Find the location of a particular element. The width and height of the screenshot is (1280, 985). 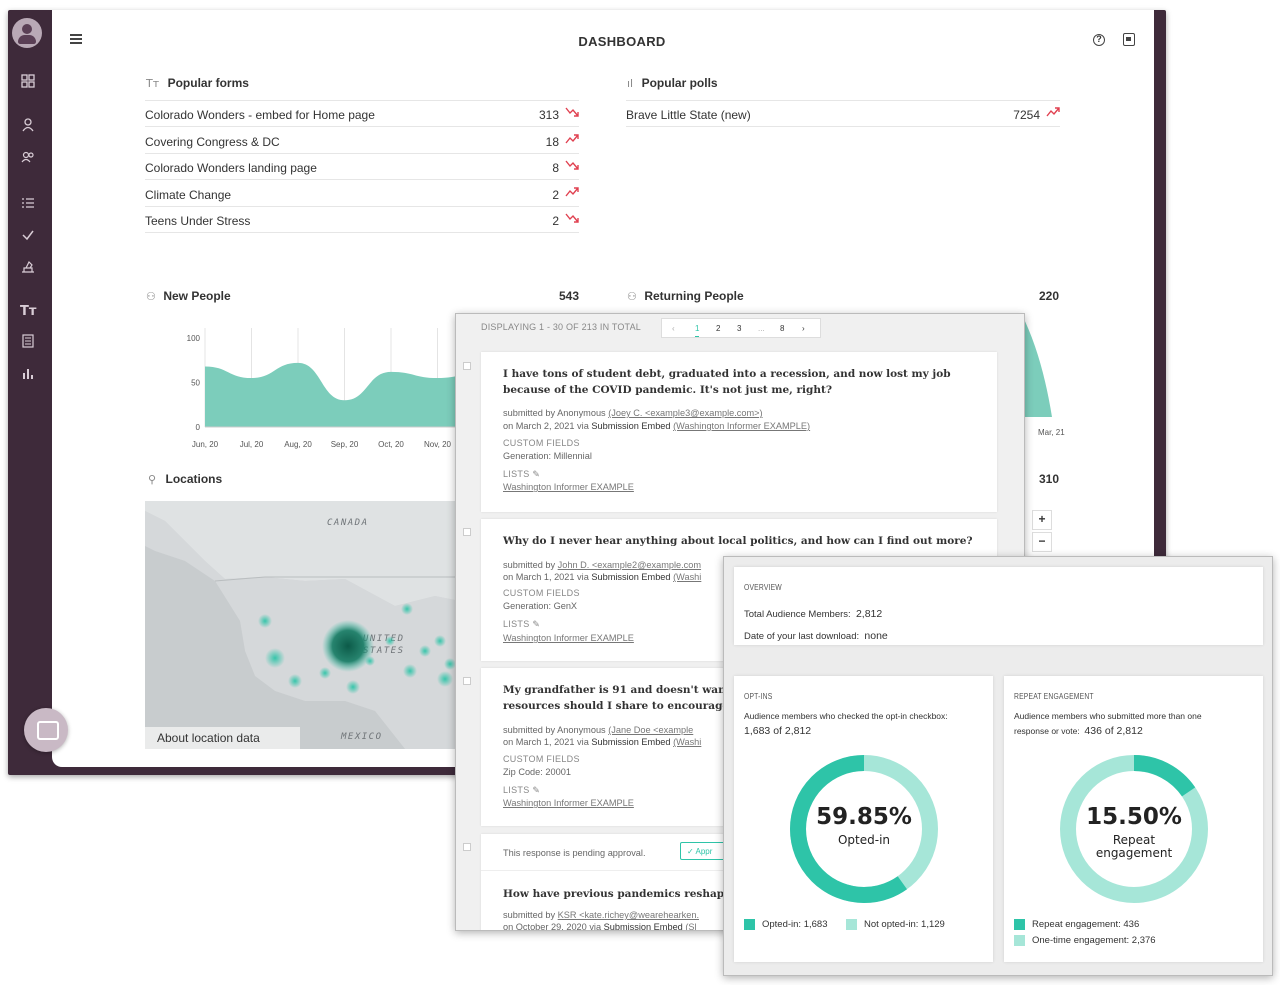

new-people-total: 543 is located at coordinates (568, 296).